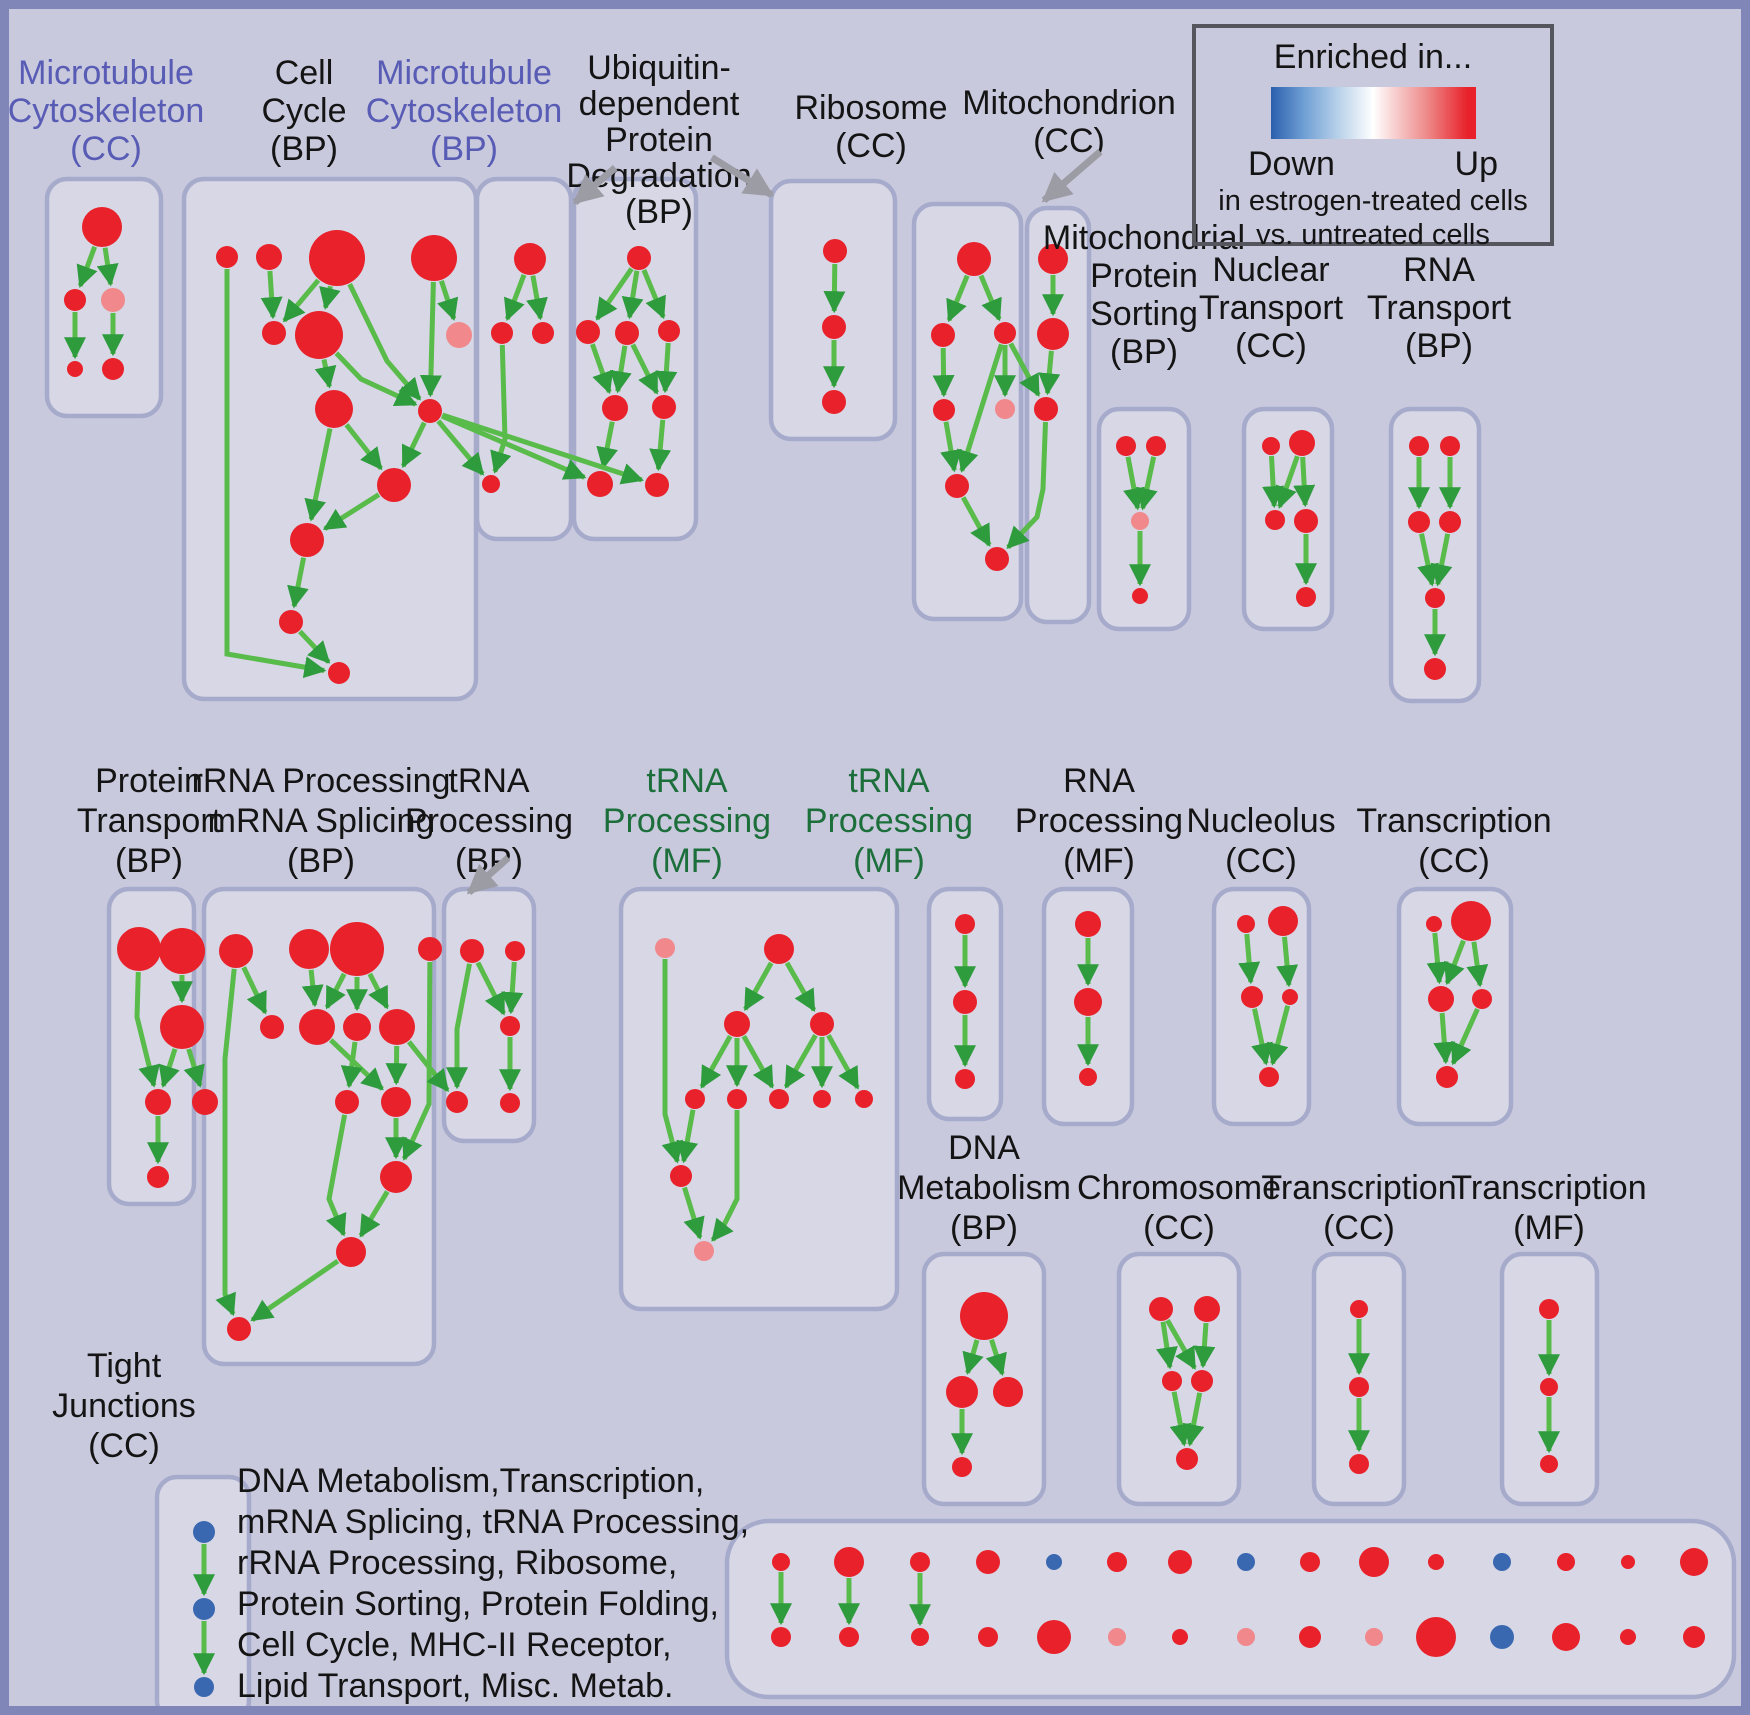  What do you see at coordinates (493, 1522) in the screenshot?
I see `notes-line: mRNA Splicing, tRNA Processing,` at bounding box center [493, 1522].